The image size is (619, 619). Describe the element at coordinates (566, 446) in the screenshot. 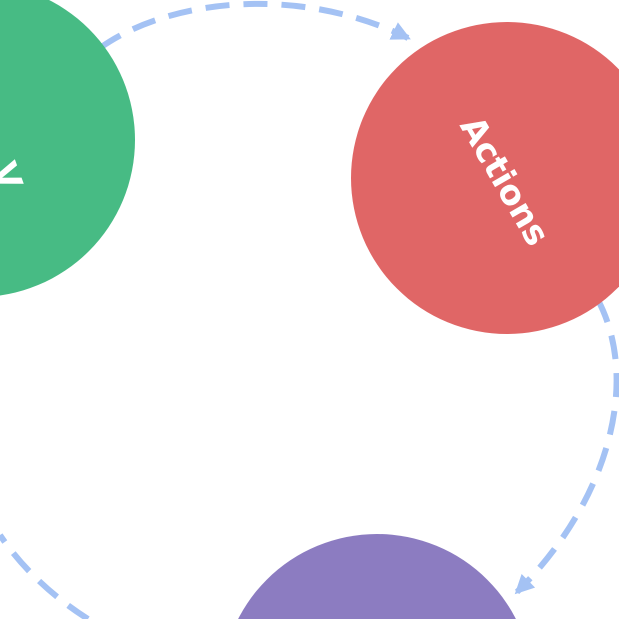

I see `edge-actions-to-purple` at that location.